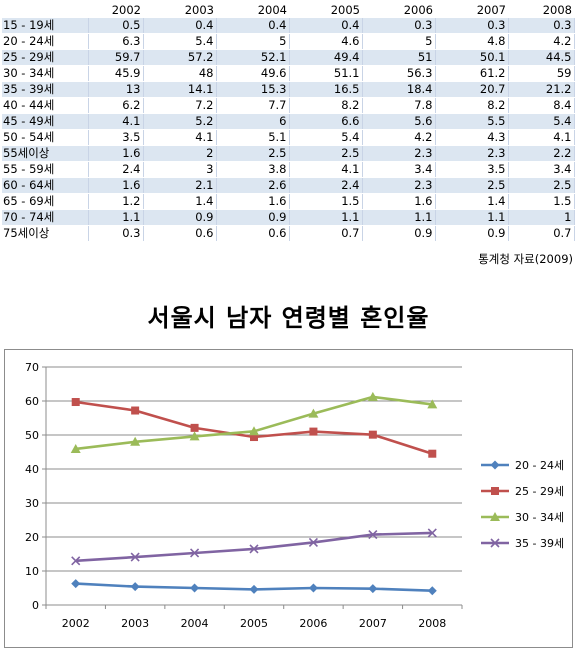 The image size is (577, 650). I want to click on table-cell: 51.1, so click(326, 73).